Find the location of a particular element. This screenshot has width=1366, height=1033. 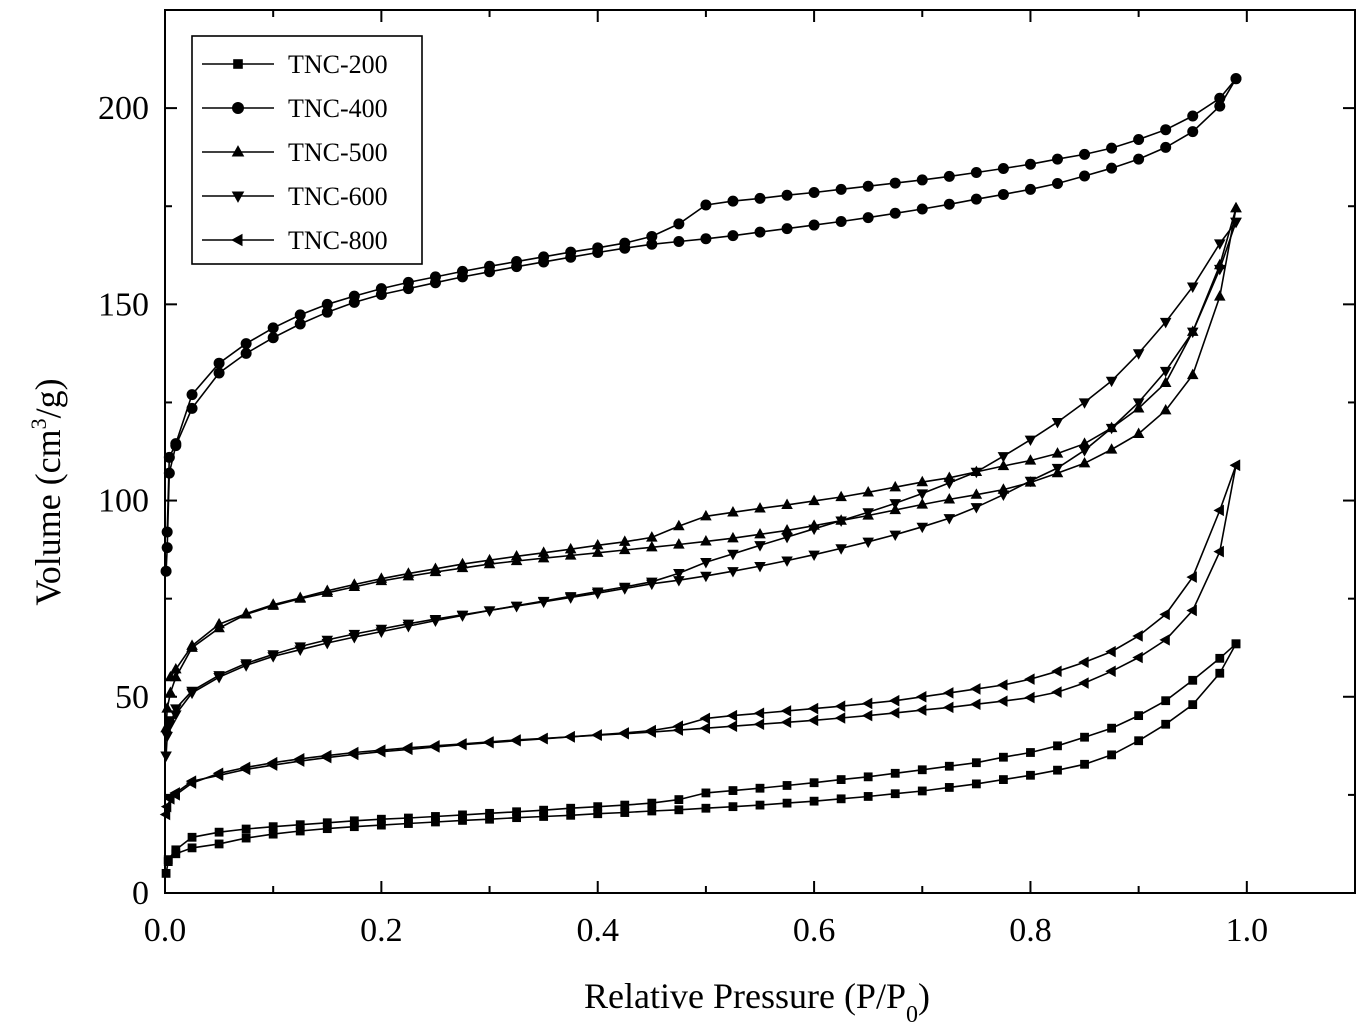

legend-label: TNC-400 is located at coordinates (338, 108).